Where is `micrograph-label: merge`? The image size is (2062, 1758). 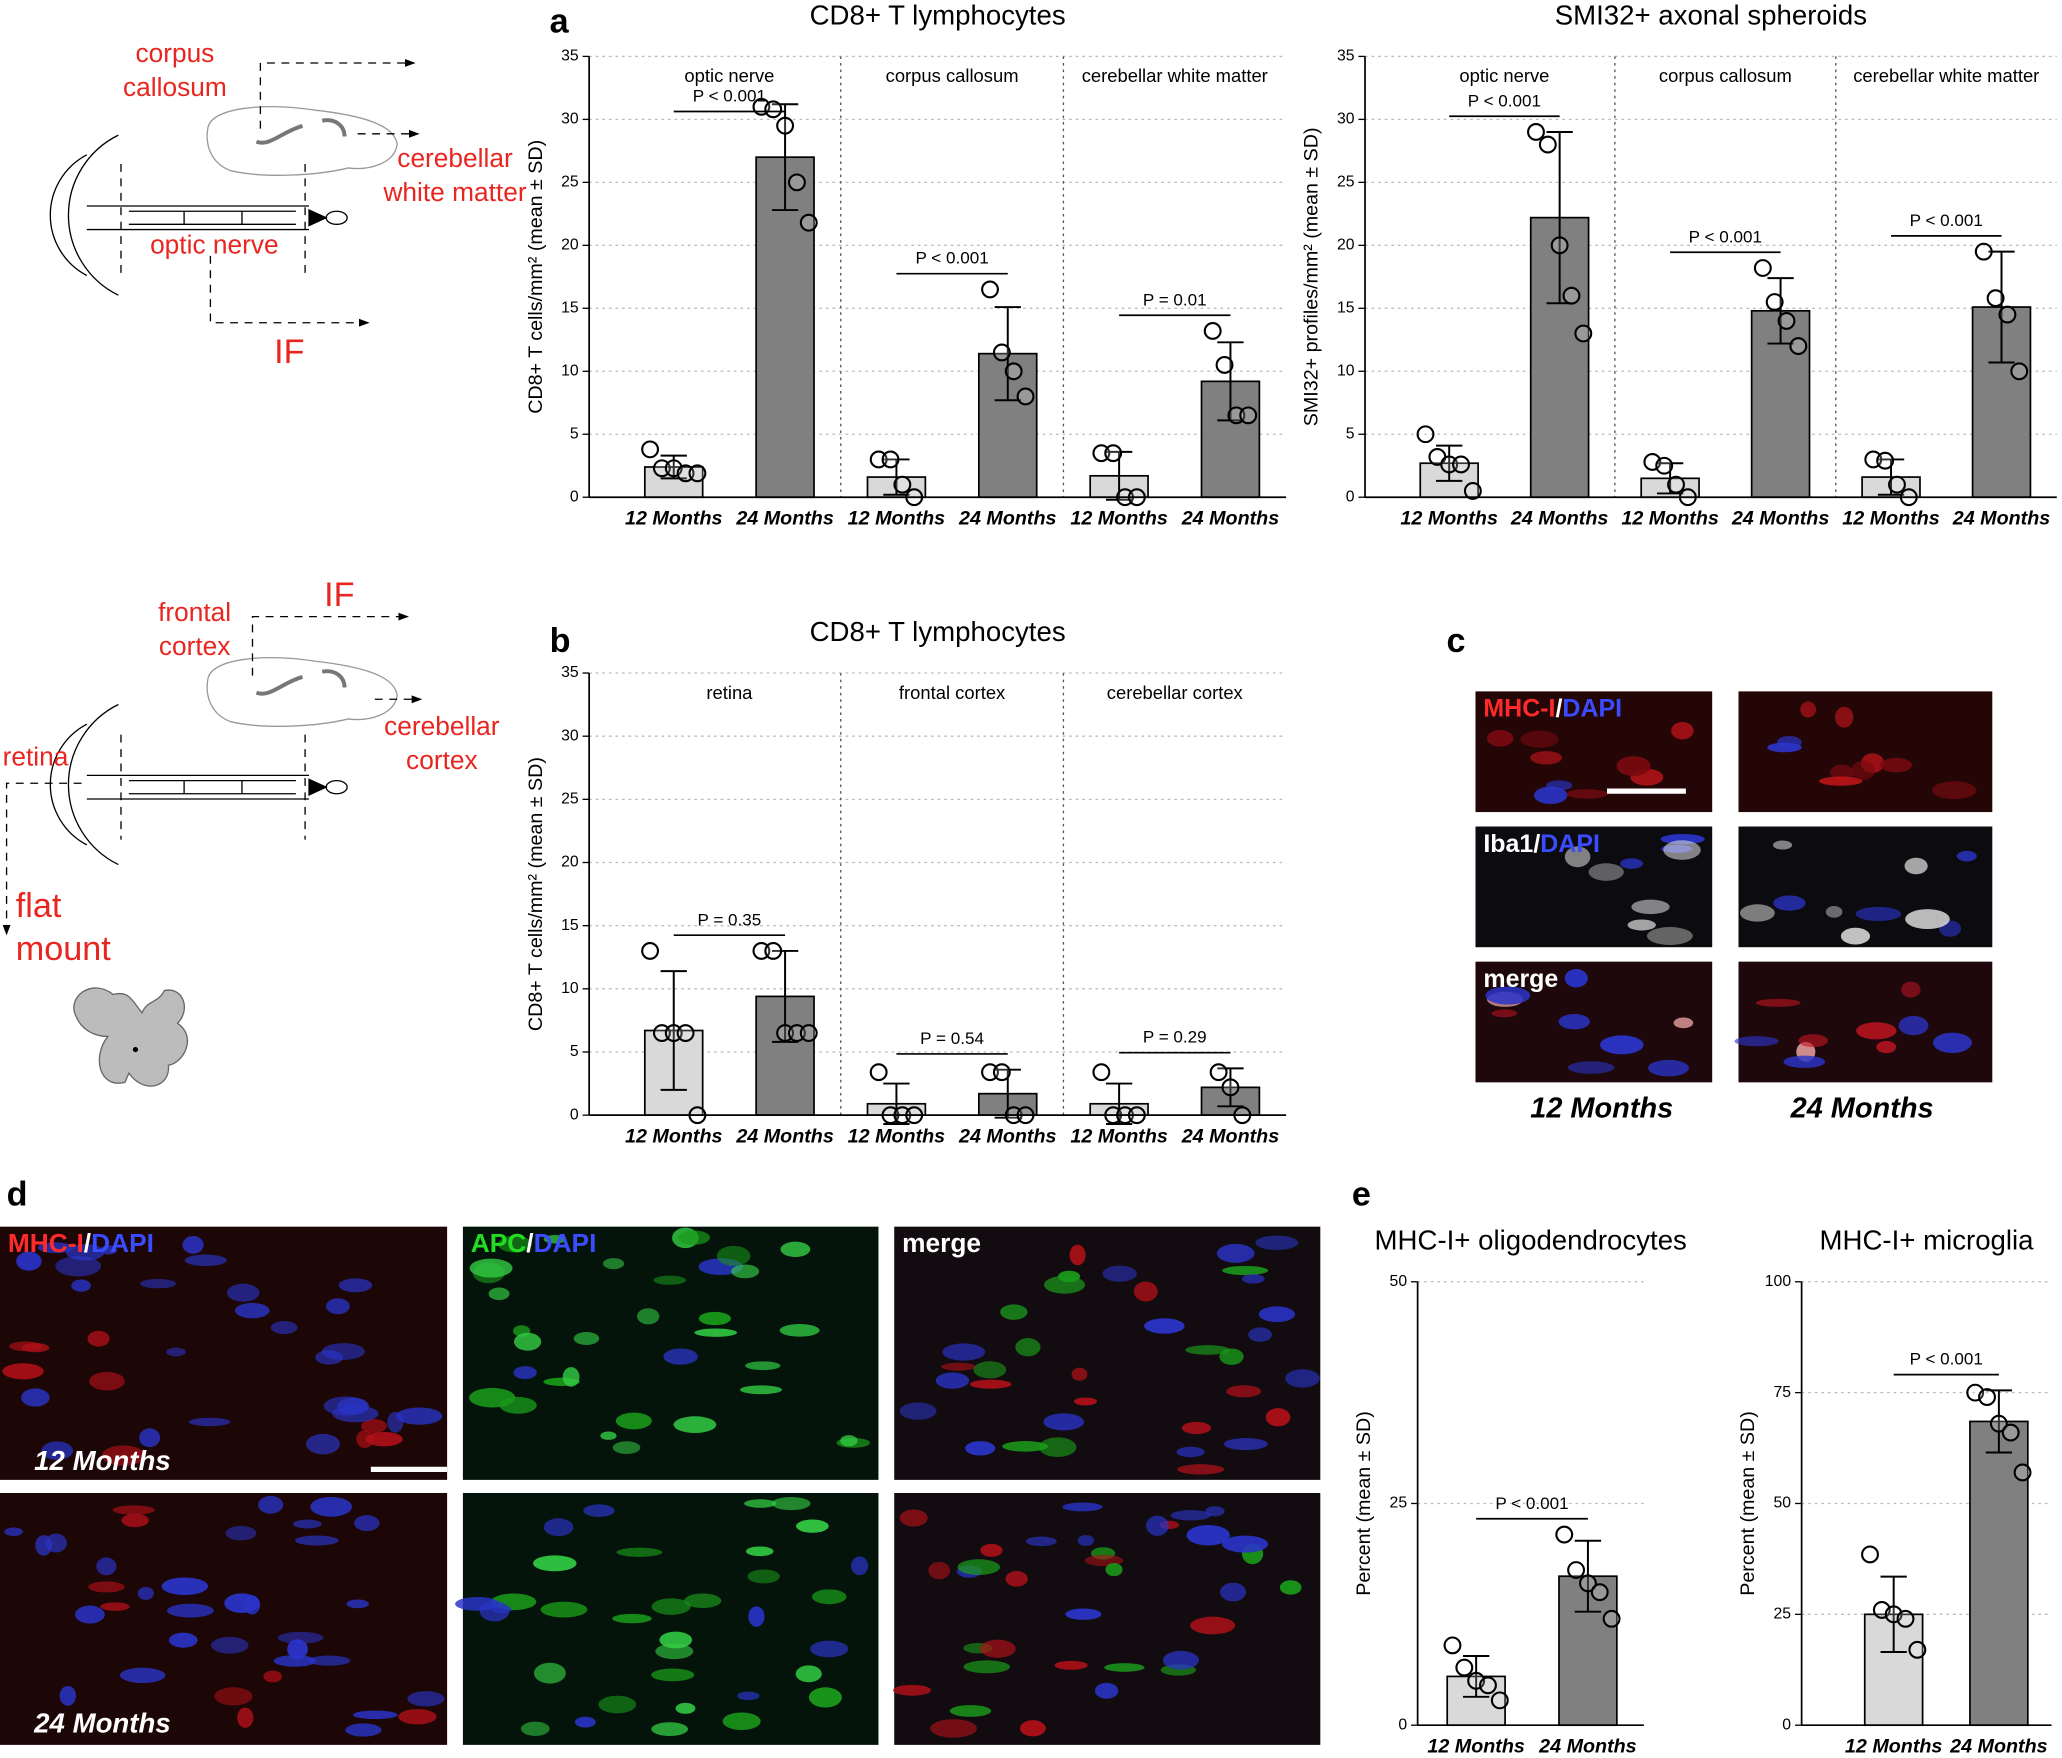
micrograph-label: merge is located at coordinates (1520, 979).